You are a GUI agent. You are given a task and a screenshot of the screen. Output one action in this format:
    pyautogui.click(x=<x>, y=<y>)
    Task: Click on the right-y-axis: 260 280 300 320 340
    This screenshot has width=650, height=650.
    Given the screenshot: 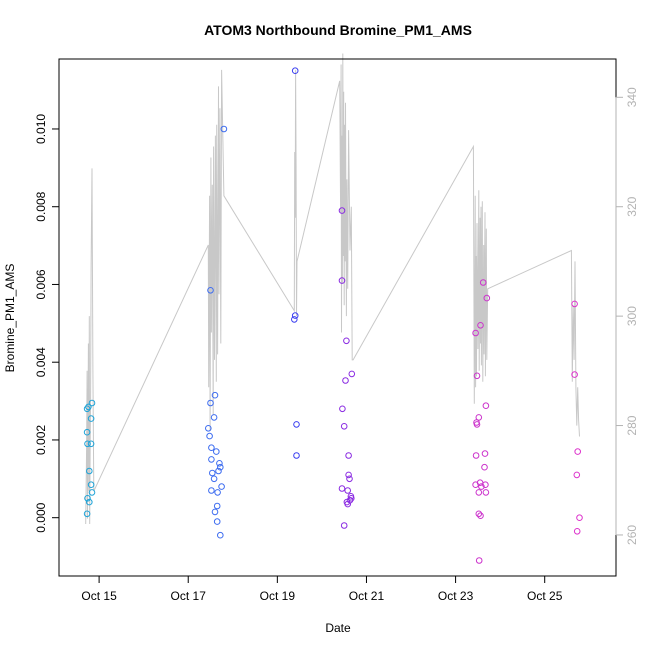 What is the action you would take?
    pyautogui.click(x=627, y=316)
    